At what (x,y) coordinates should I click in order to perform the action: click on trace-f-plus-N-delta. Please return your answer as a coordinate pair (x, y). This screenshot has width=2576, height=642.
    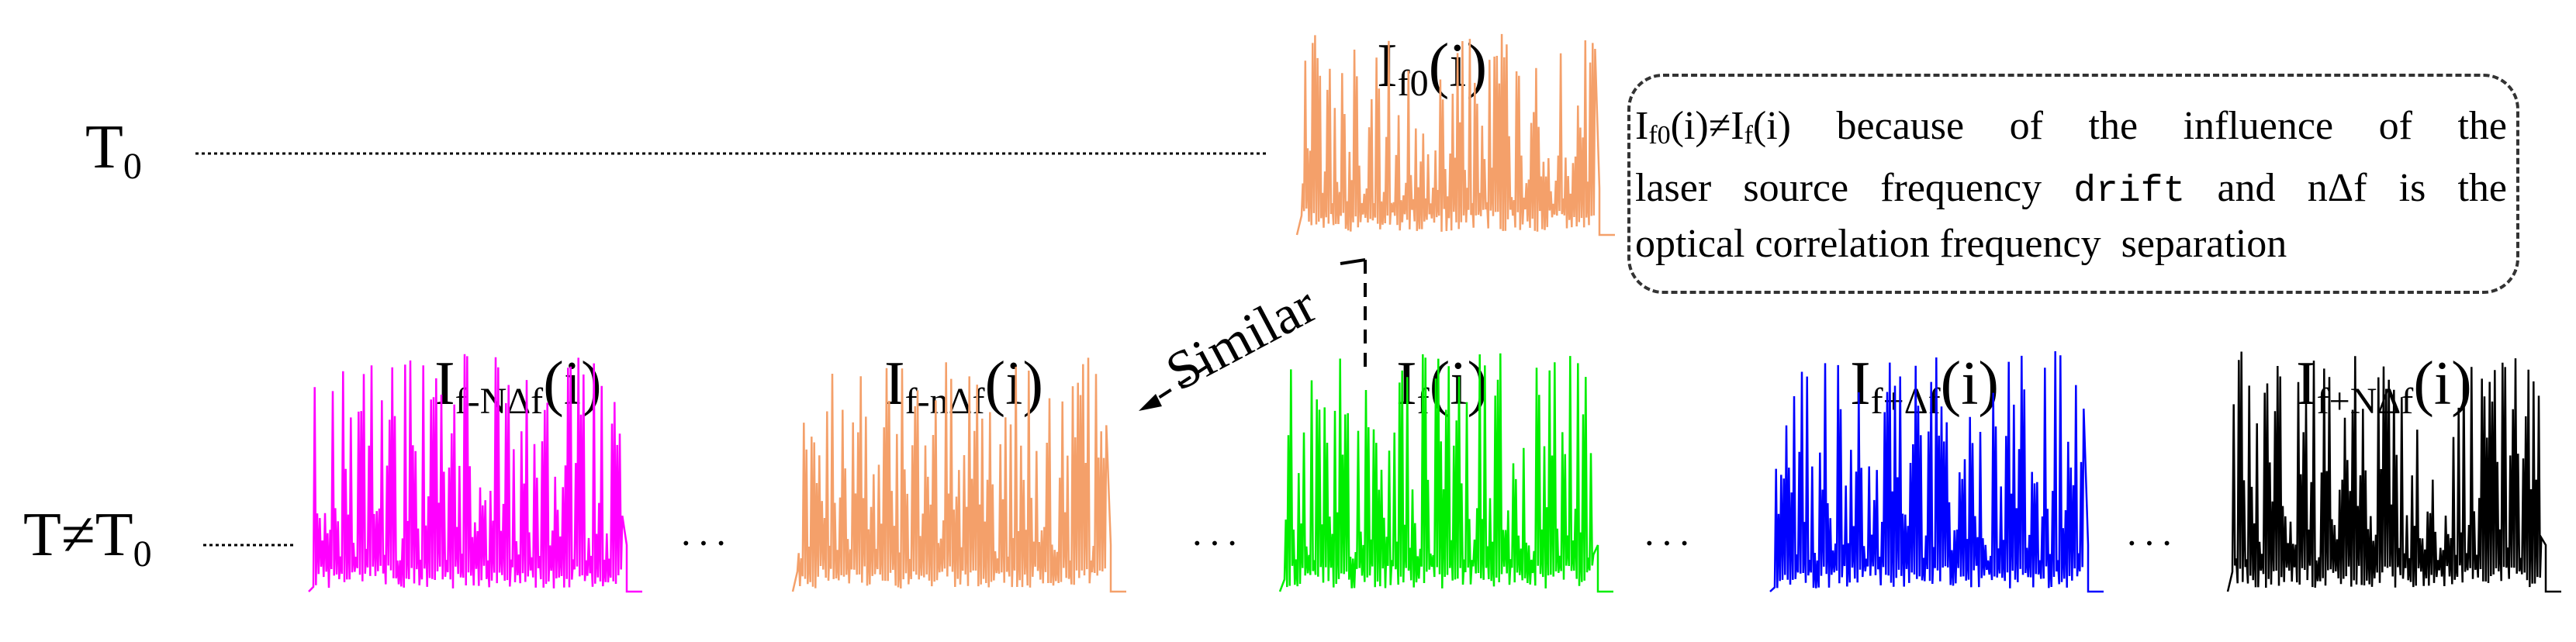
    Looking at the image, I should click on (2393, 472).